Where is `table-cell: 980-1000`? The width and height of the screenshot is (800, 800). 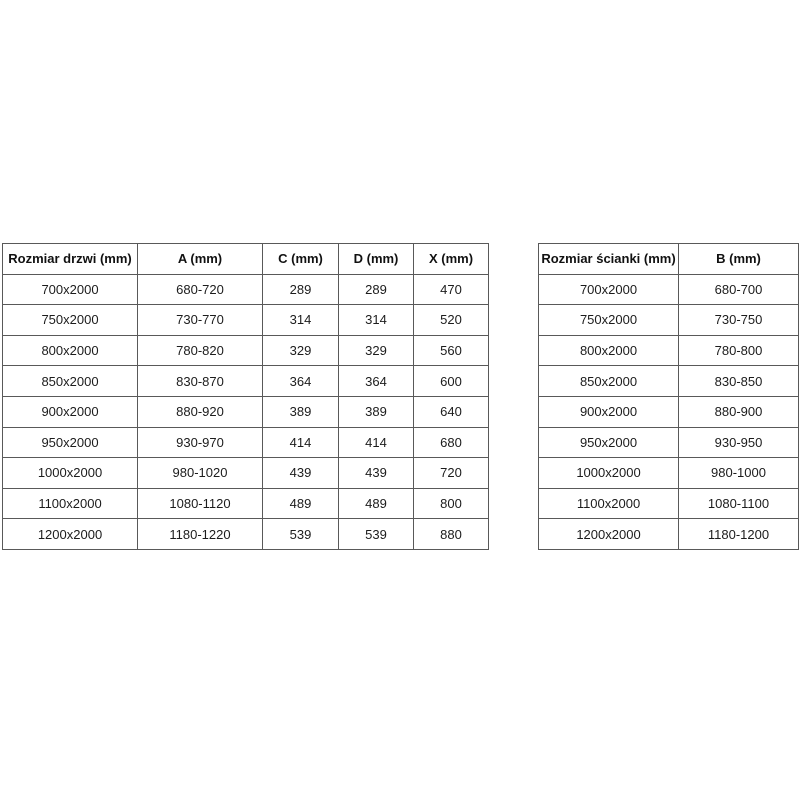
table-cell: 980-1000 is located at coordinates (738, 473).